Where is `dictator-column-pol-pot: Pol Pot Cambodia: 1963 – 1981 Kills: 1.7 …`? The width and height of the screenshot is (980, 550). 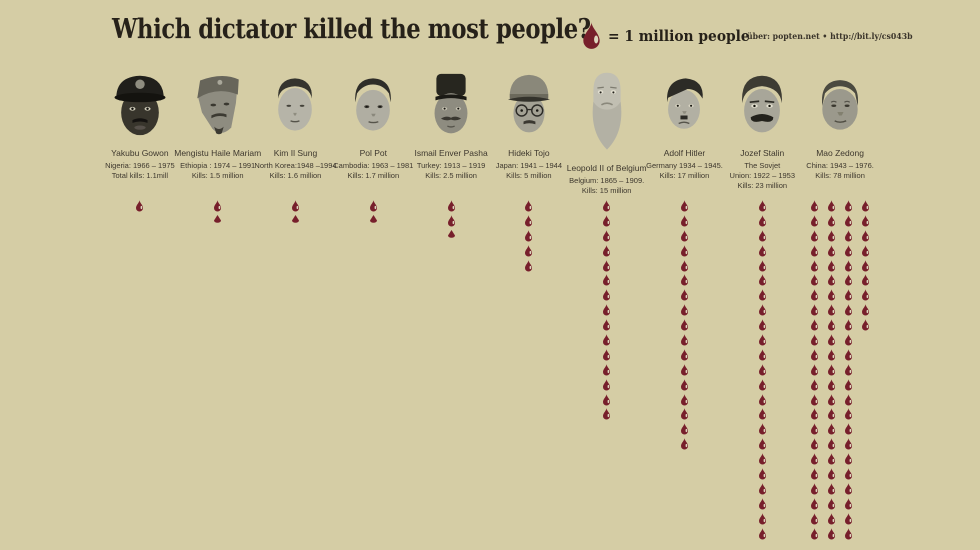
dictator-column-pol-pot: Pol Pot Cambodia: 1963 – 1981 Kills: 1.7 … is located at coordinates (373, 307).